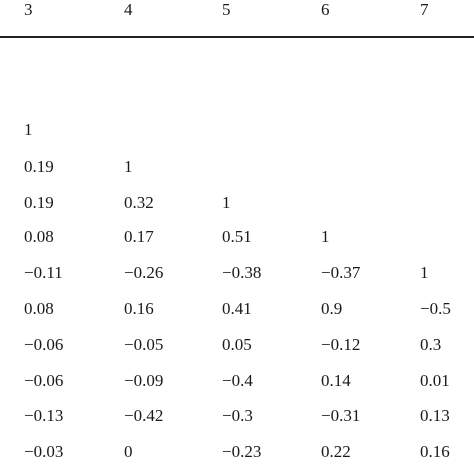 Image resolution: width=474 pixels, height=474 pixels. What do you see at coordinates (237, 380) in the screenshot?
I see `table-cell: −0.4` at bounding box center [237, 380].